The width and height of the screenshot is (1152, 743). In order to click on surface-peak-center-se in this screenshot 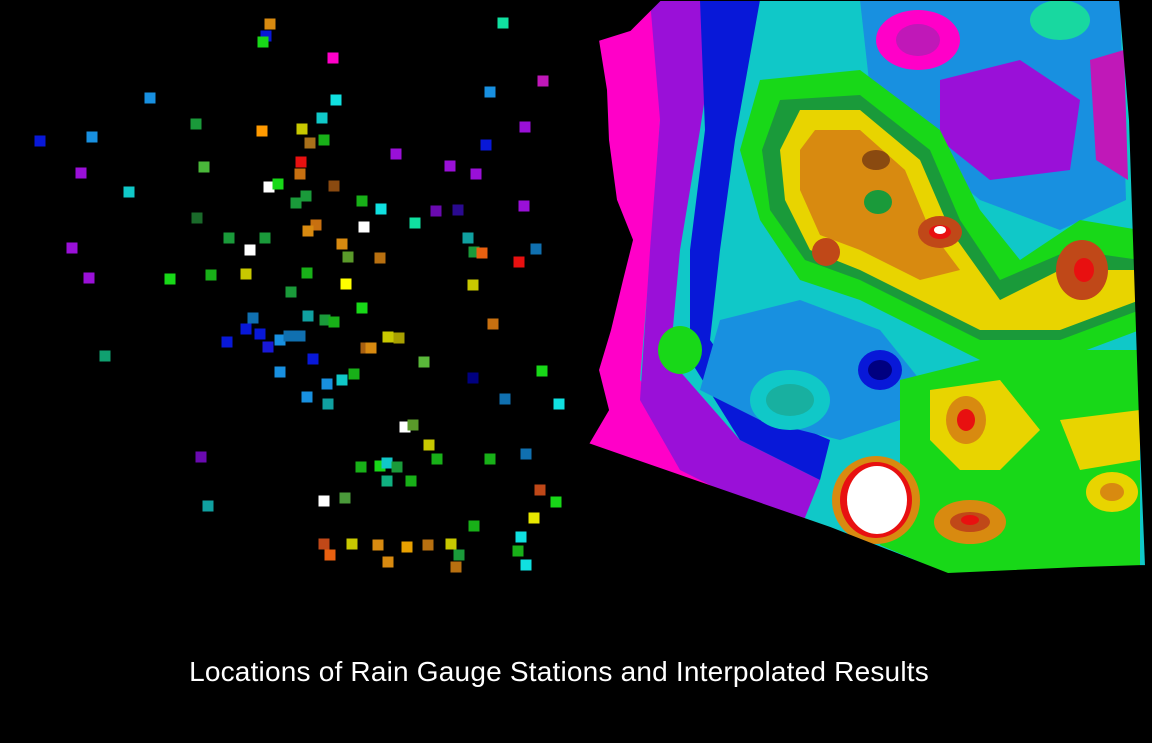, I will do `click(970, 520)`.